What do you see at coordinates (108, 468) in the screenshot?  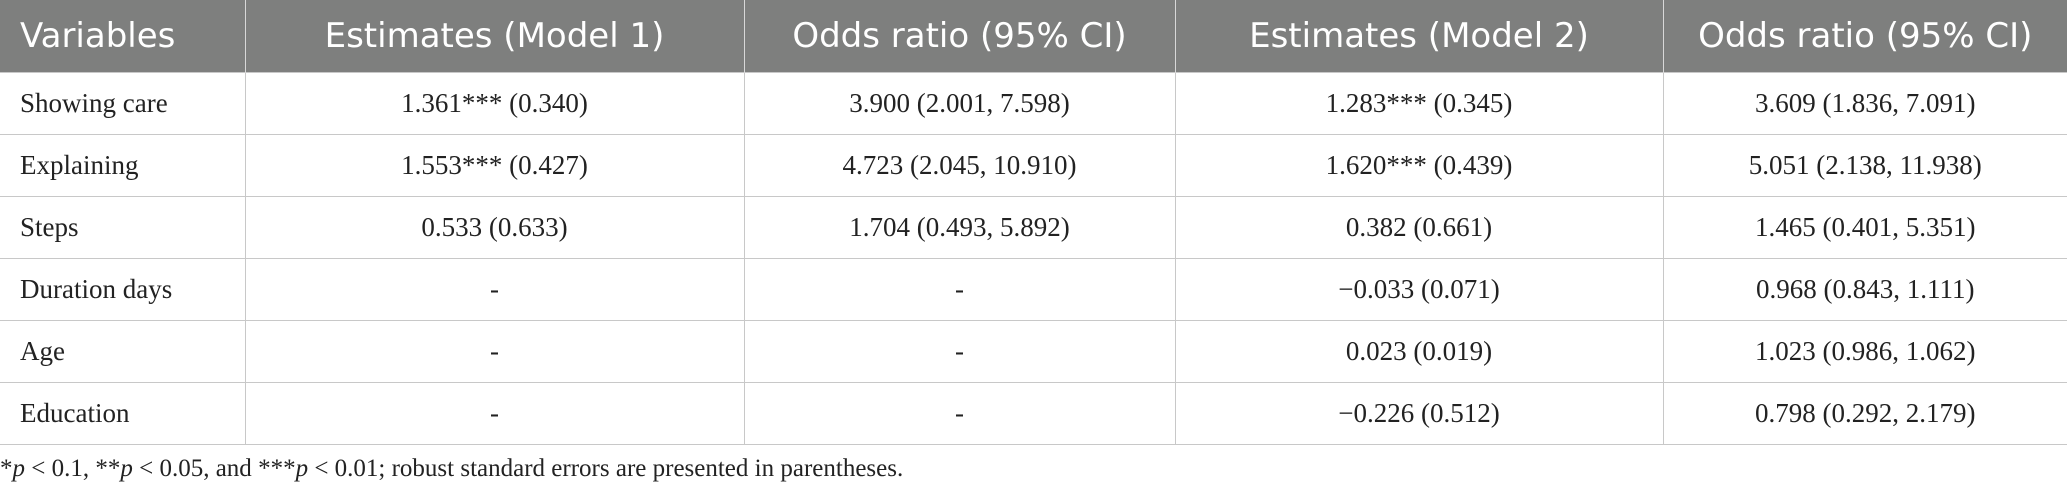 I see `footnote-mark: **` at bounding box center [108, 468].